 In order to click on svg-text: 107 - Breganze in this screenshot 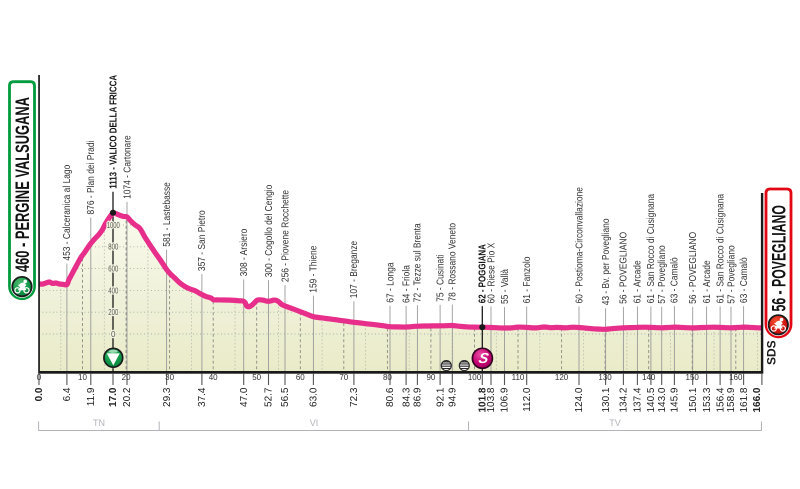, I will do `click(354, 270)`.